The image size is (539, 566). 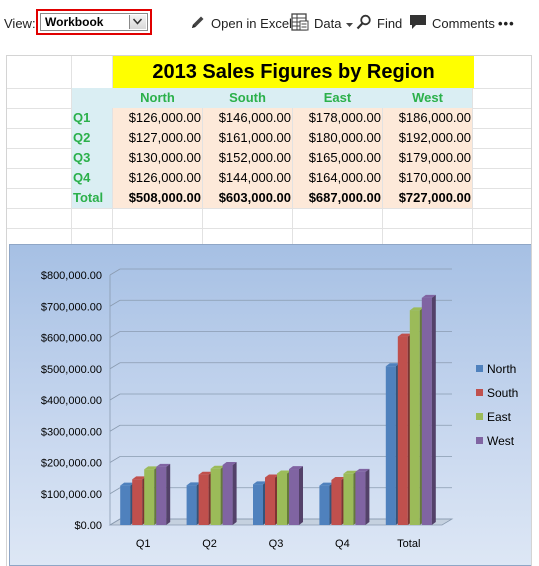 What do you see at coordinates (337, 138) in the screenshot?
I see `cell: $180,000.00` at bounding box center [337, 138].